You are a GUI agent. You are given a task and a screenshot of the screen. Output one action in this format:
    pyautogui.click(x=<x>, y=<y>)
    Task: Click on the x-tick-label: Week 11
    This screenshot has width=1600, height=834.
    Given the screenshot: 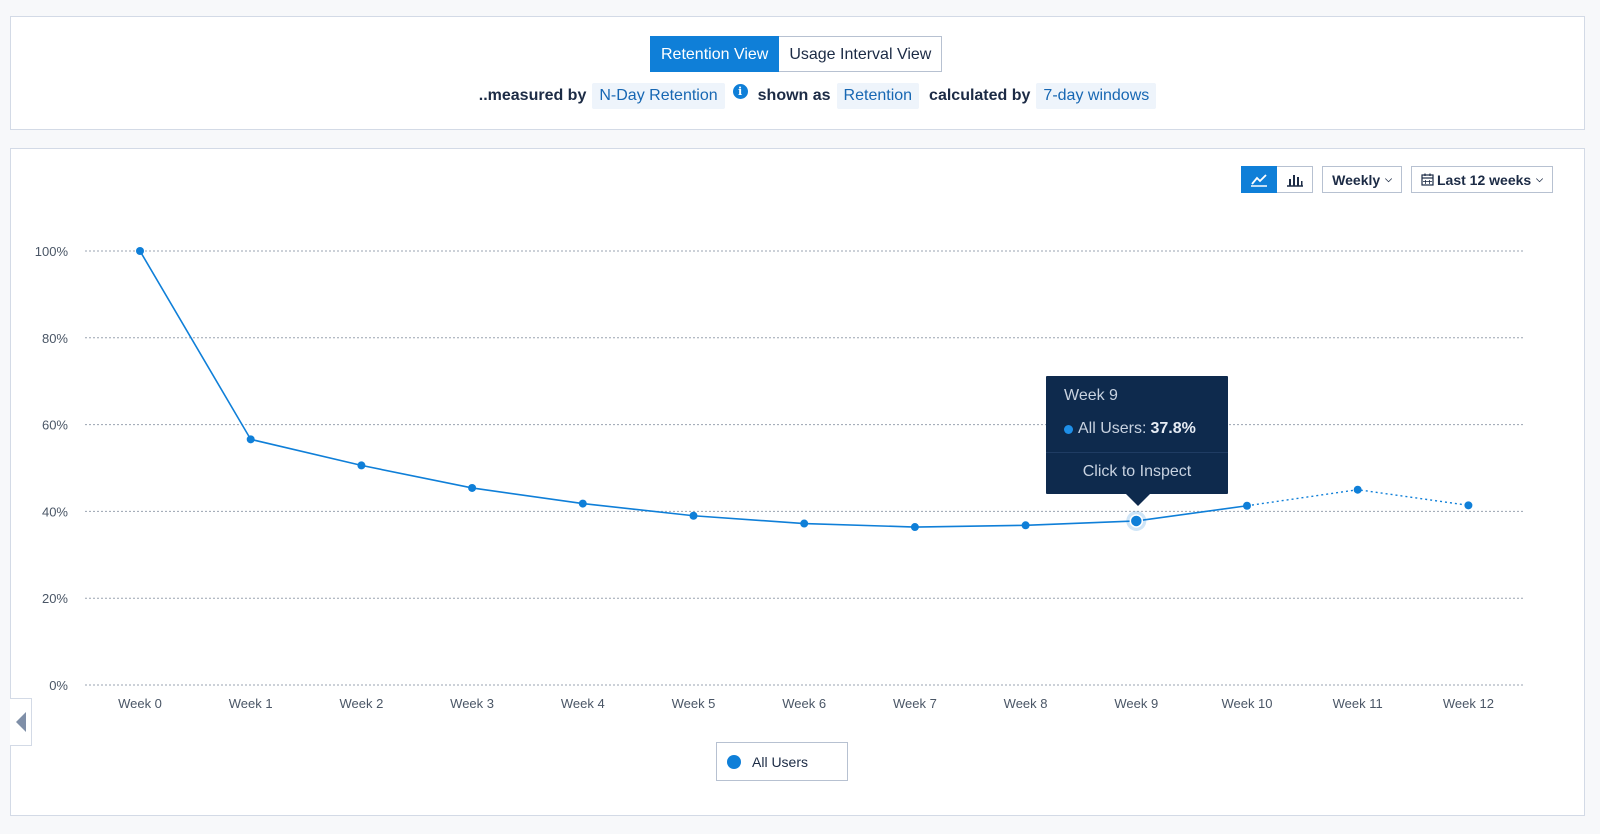 What is the action you would take?
    pyautogui.click(x=1358, y=703)
    